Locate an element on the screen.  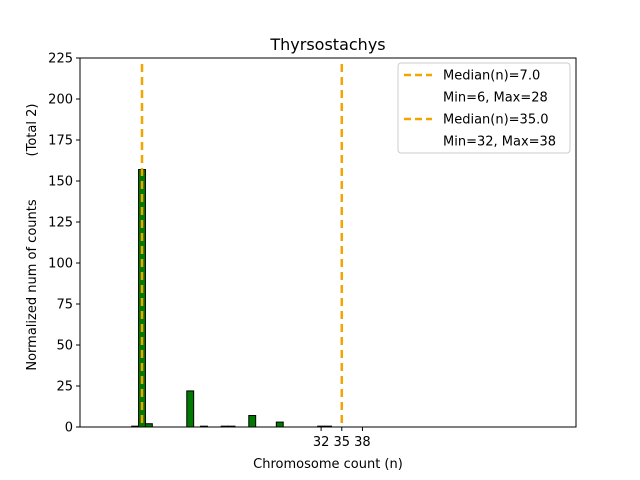
legend-box is located at coordinates (484, 108).